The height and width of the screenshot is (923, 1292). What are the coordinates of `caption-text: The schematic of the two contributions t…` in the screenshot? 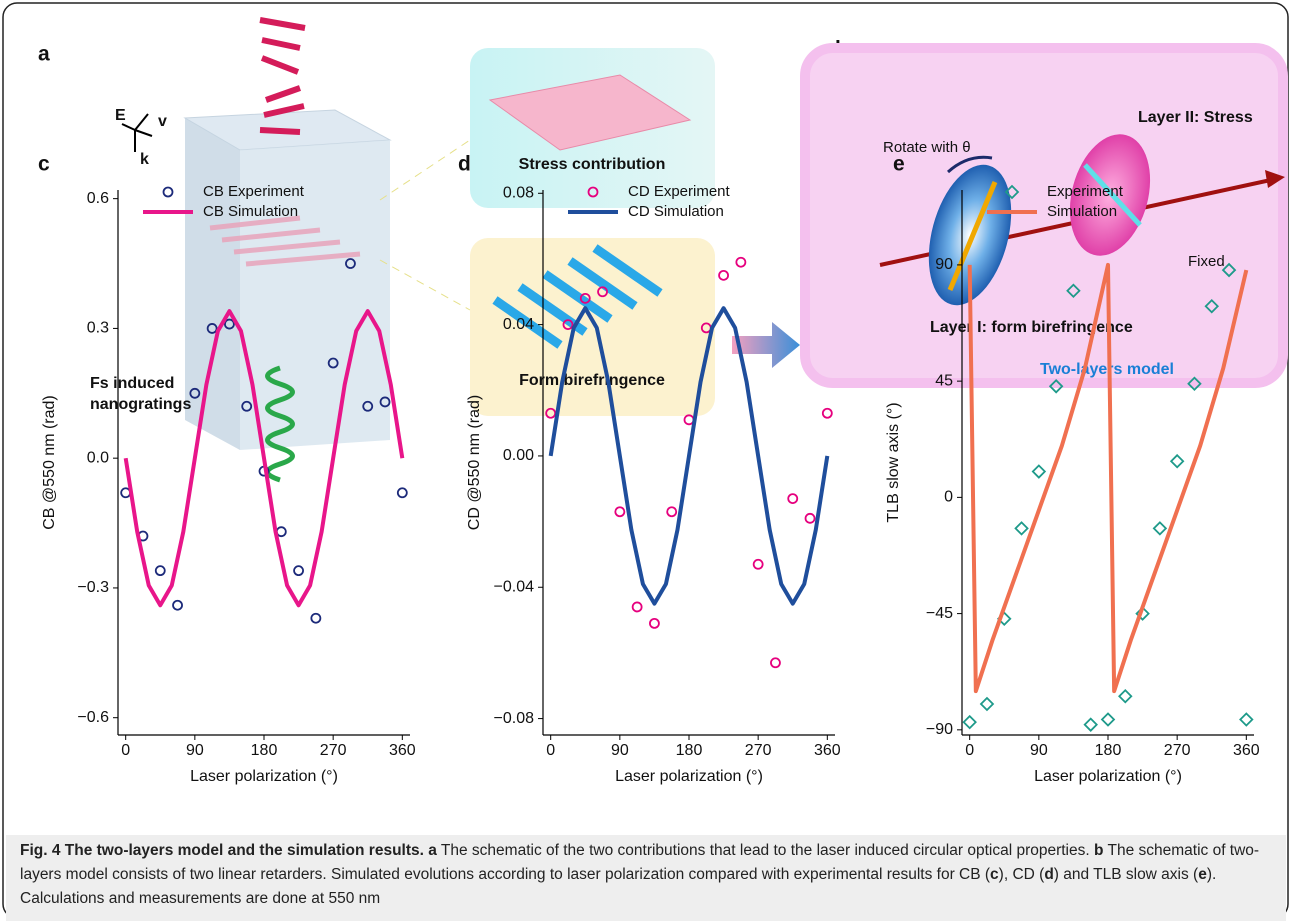 It's located at (765, 850).